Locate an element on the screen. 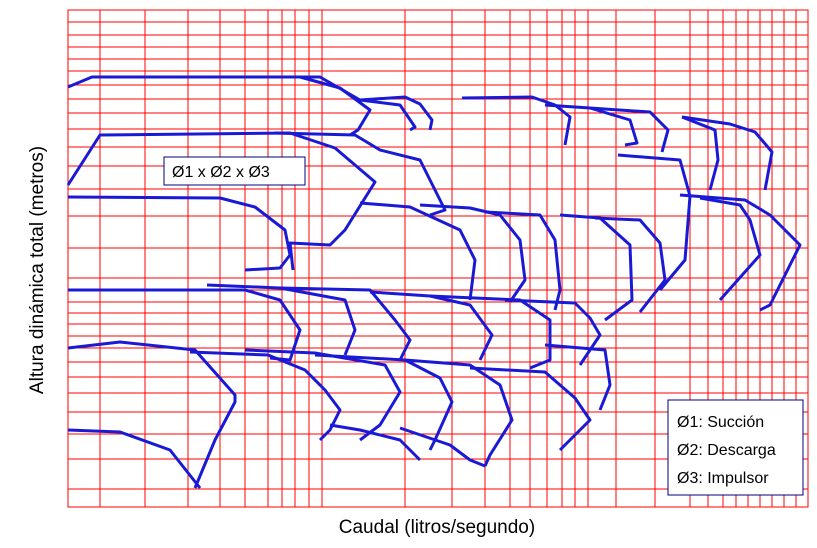 Image resolution: width=817 pixels, height=548 pixels. diameter-label: Ø1 x Ø2 x Ø3 is located at coordinates (221, 172).